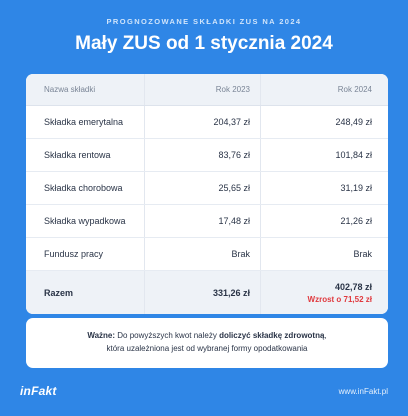  Describe the element at coordinates (101, 335) in the screenshot. I see `note-bold-prefix: Ważne:` at that location.